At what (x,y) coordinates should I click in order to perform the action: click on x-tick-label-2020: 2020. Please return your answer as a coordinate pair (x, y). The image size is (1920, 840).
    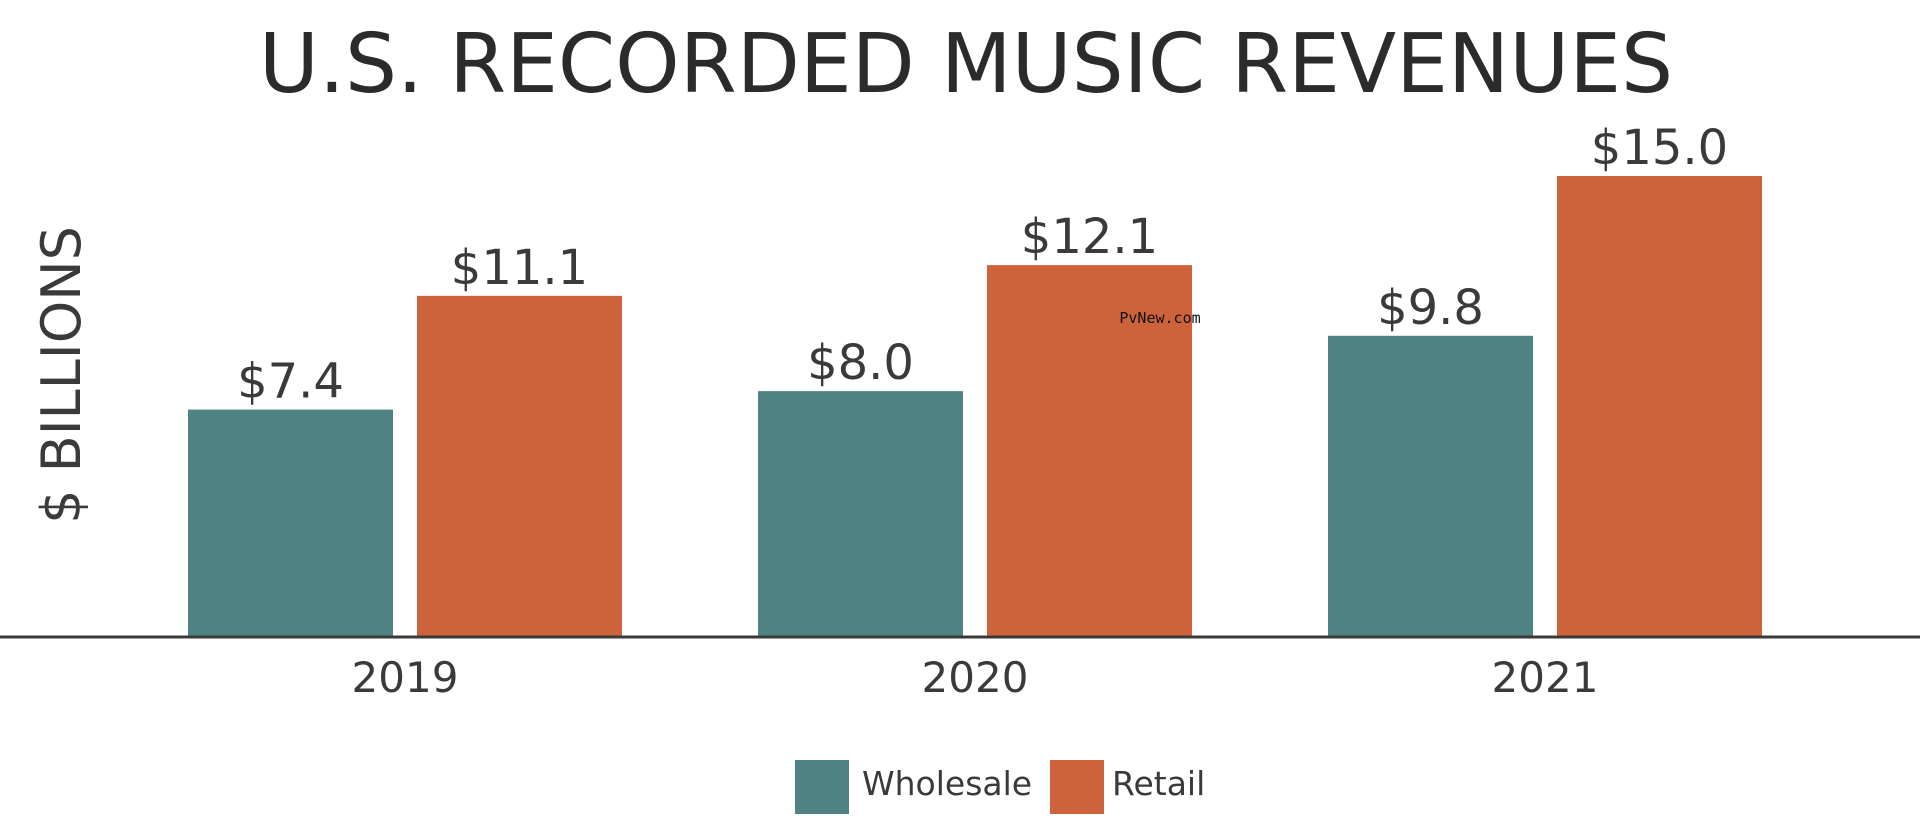
    Looking at the image, I should click on (975, 677).